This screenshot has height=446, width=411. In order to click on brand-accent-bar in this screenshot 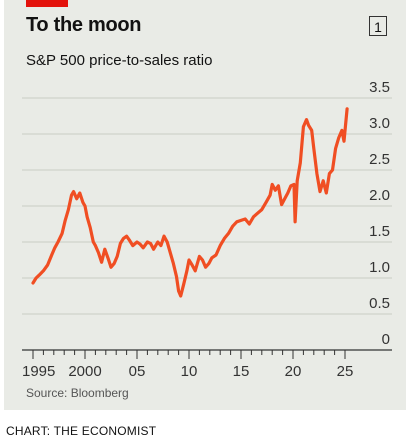, I will do `click(47, 3)`.